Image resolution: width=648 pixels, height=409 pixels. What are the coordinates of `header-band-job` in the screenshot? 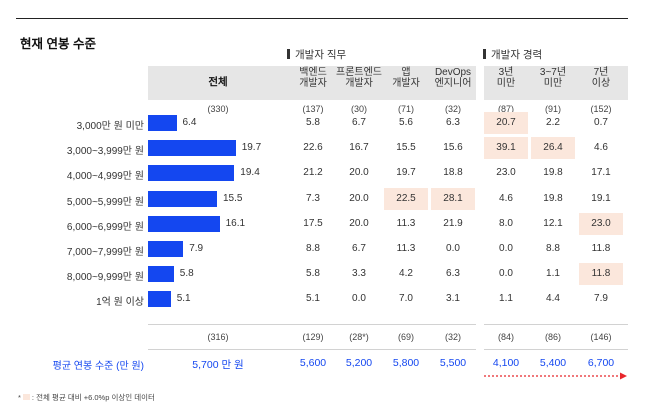 It's located at (312, 83).